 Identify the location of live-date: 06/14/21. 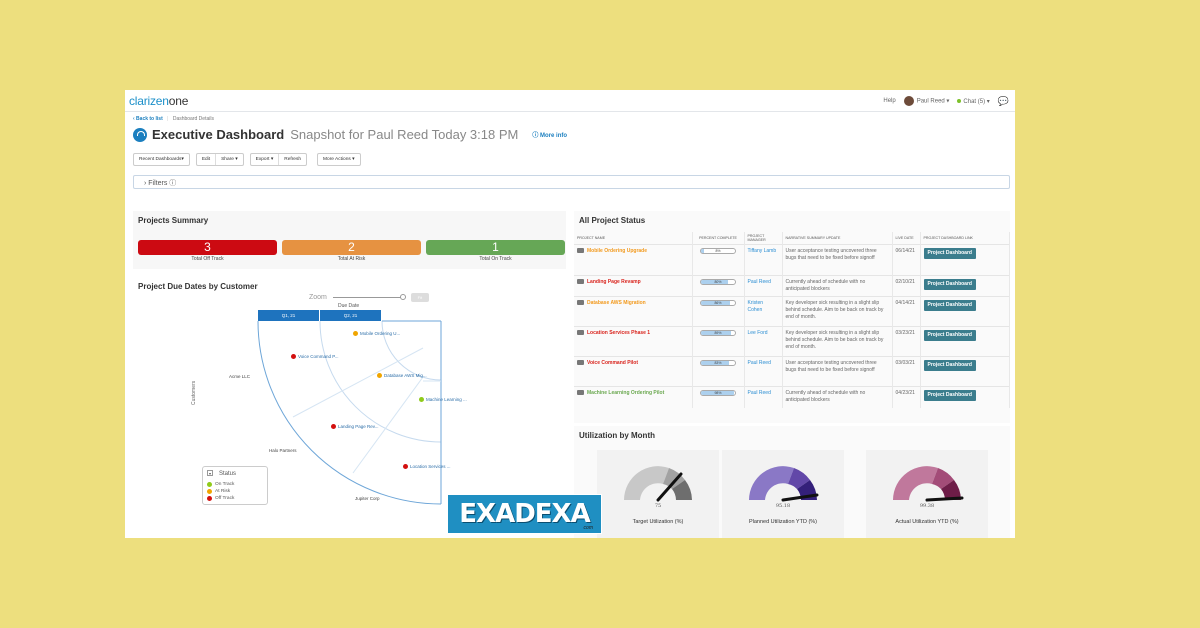
(906, 260).